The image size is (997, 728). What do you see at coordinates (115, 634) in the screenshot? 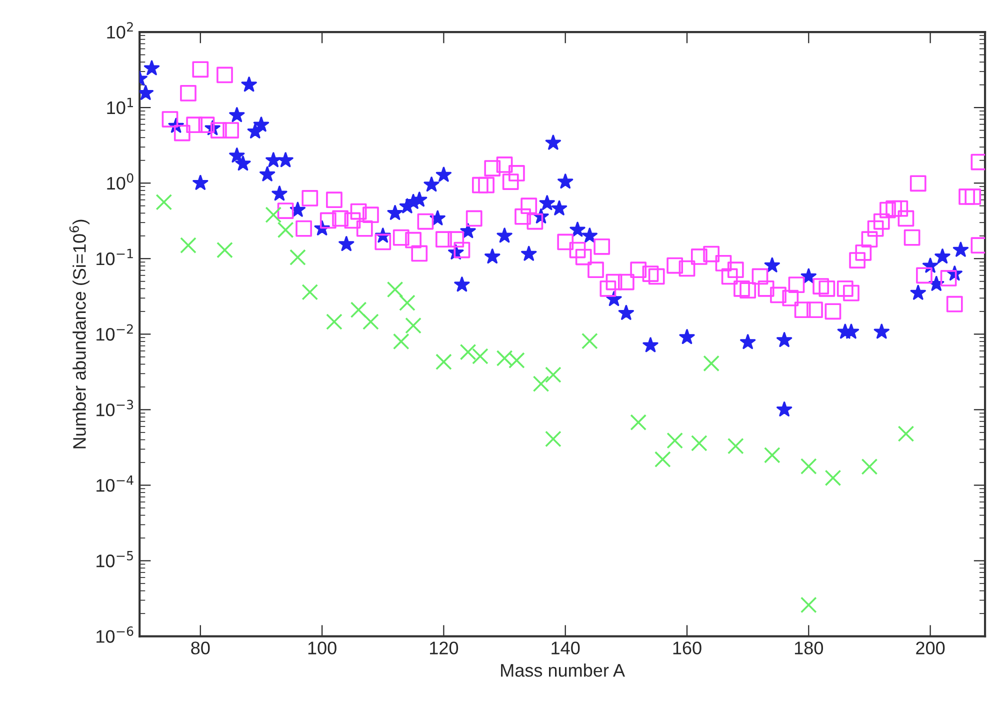
I see `y-tick-label: 10$^{−6}$` at bounding box center [115, 634].